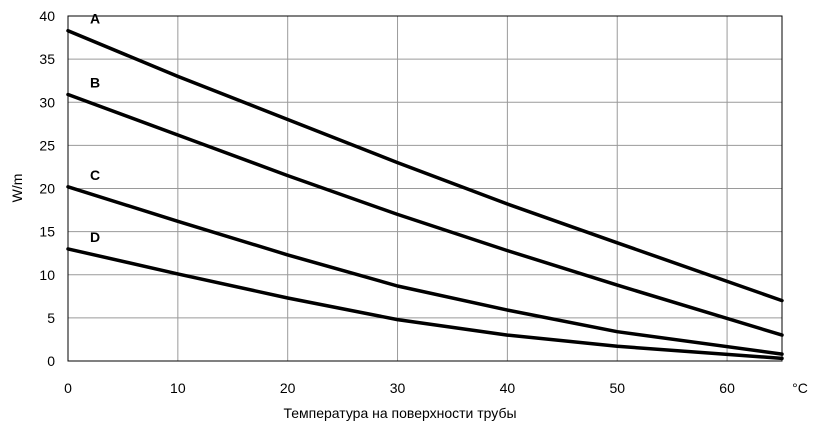  What do you see at coordinates (95, 175) in the screenshot?
I see `series-label-c: C` at bounding box center [95, 175].